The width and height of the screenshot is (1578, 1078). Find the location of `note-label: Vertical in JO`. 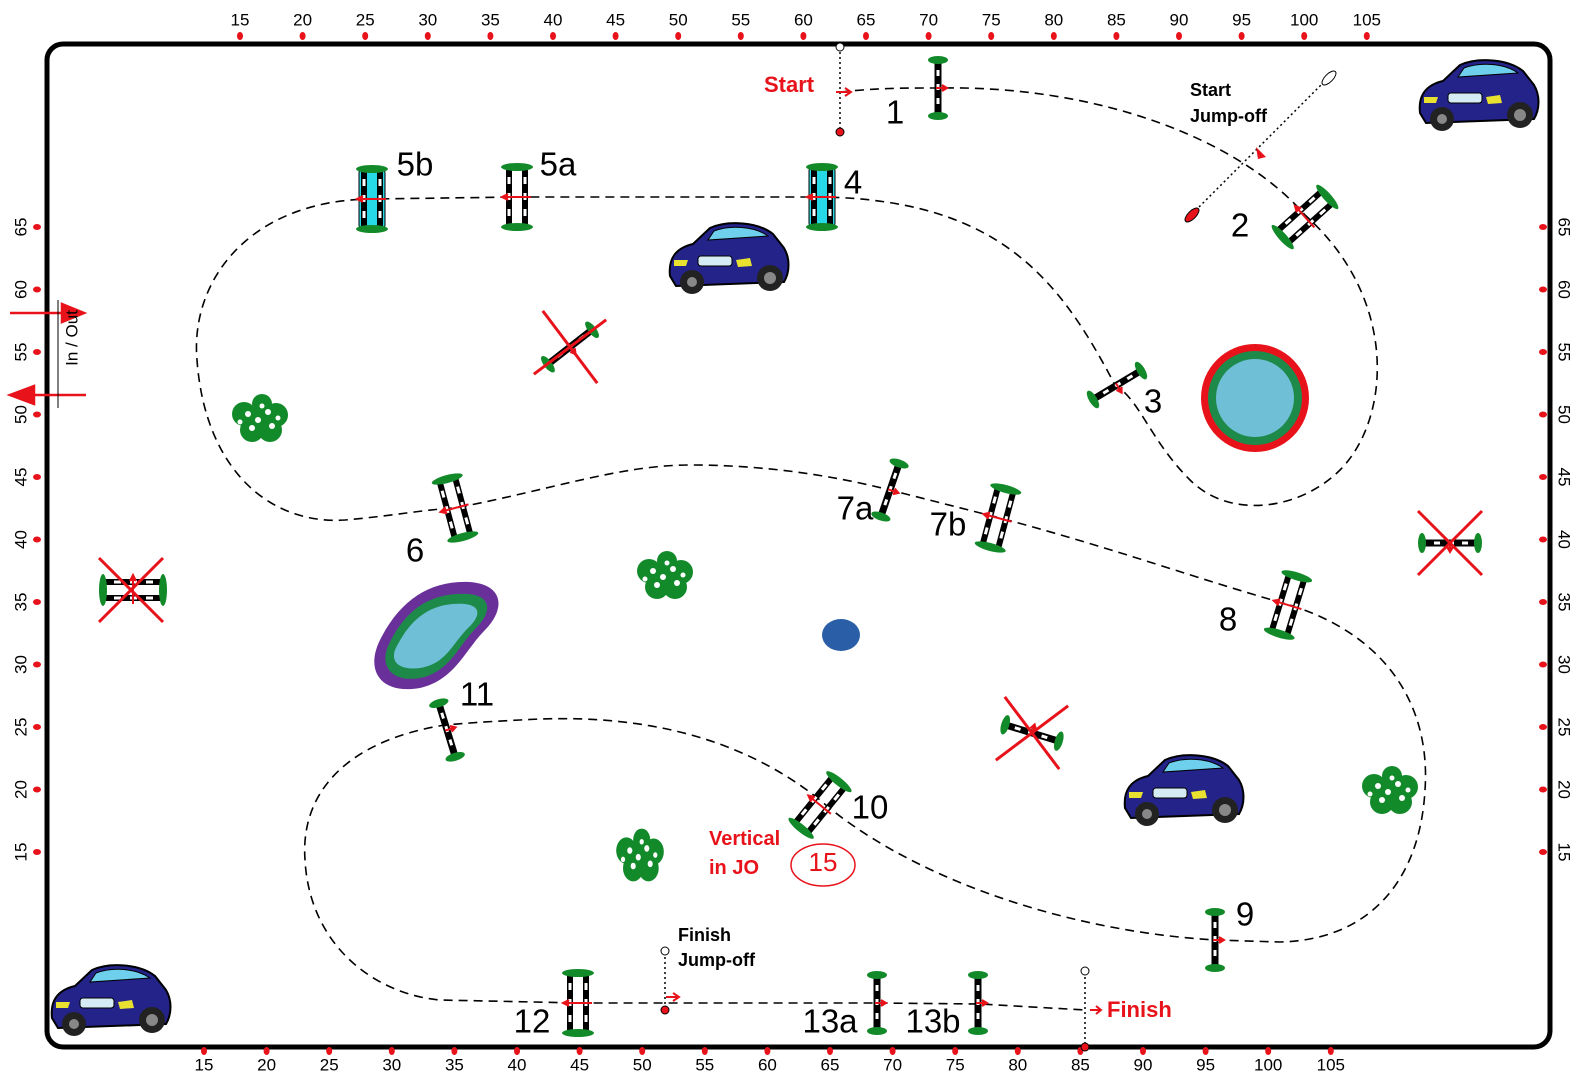

note-label: Vertical in JO is located at coordinates (744, 853).